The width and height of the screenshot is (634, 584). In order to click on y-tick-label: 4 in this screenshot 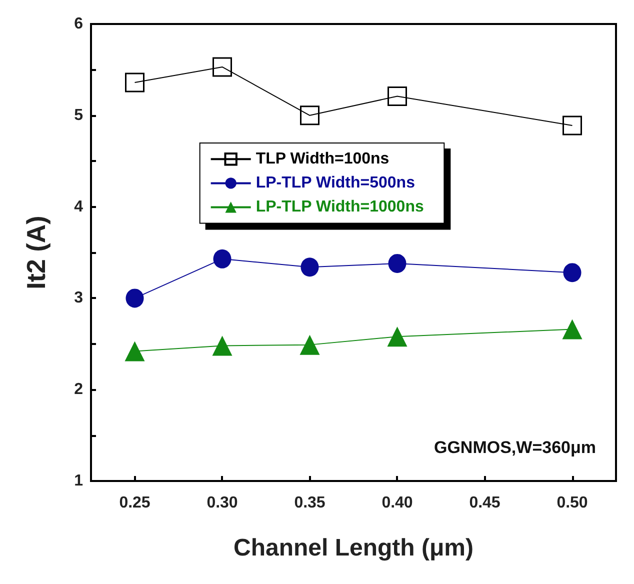, I will do `click(79, 207)`.